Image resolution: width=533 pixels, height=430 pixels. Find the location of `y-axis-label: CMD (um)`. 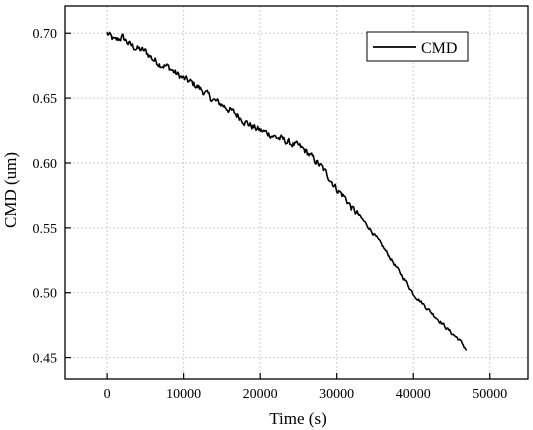

y-axis-label: CMD (um) is located at coordinates (10, 190).